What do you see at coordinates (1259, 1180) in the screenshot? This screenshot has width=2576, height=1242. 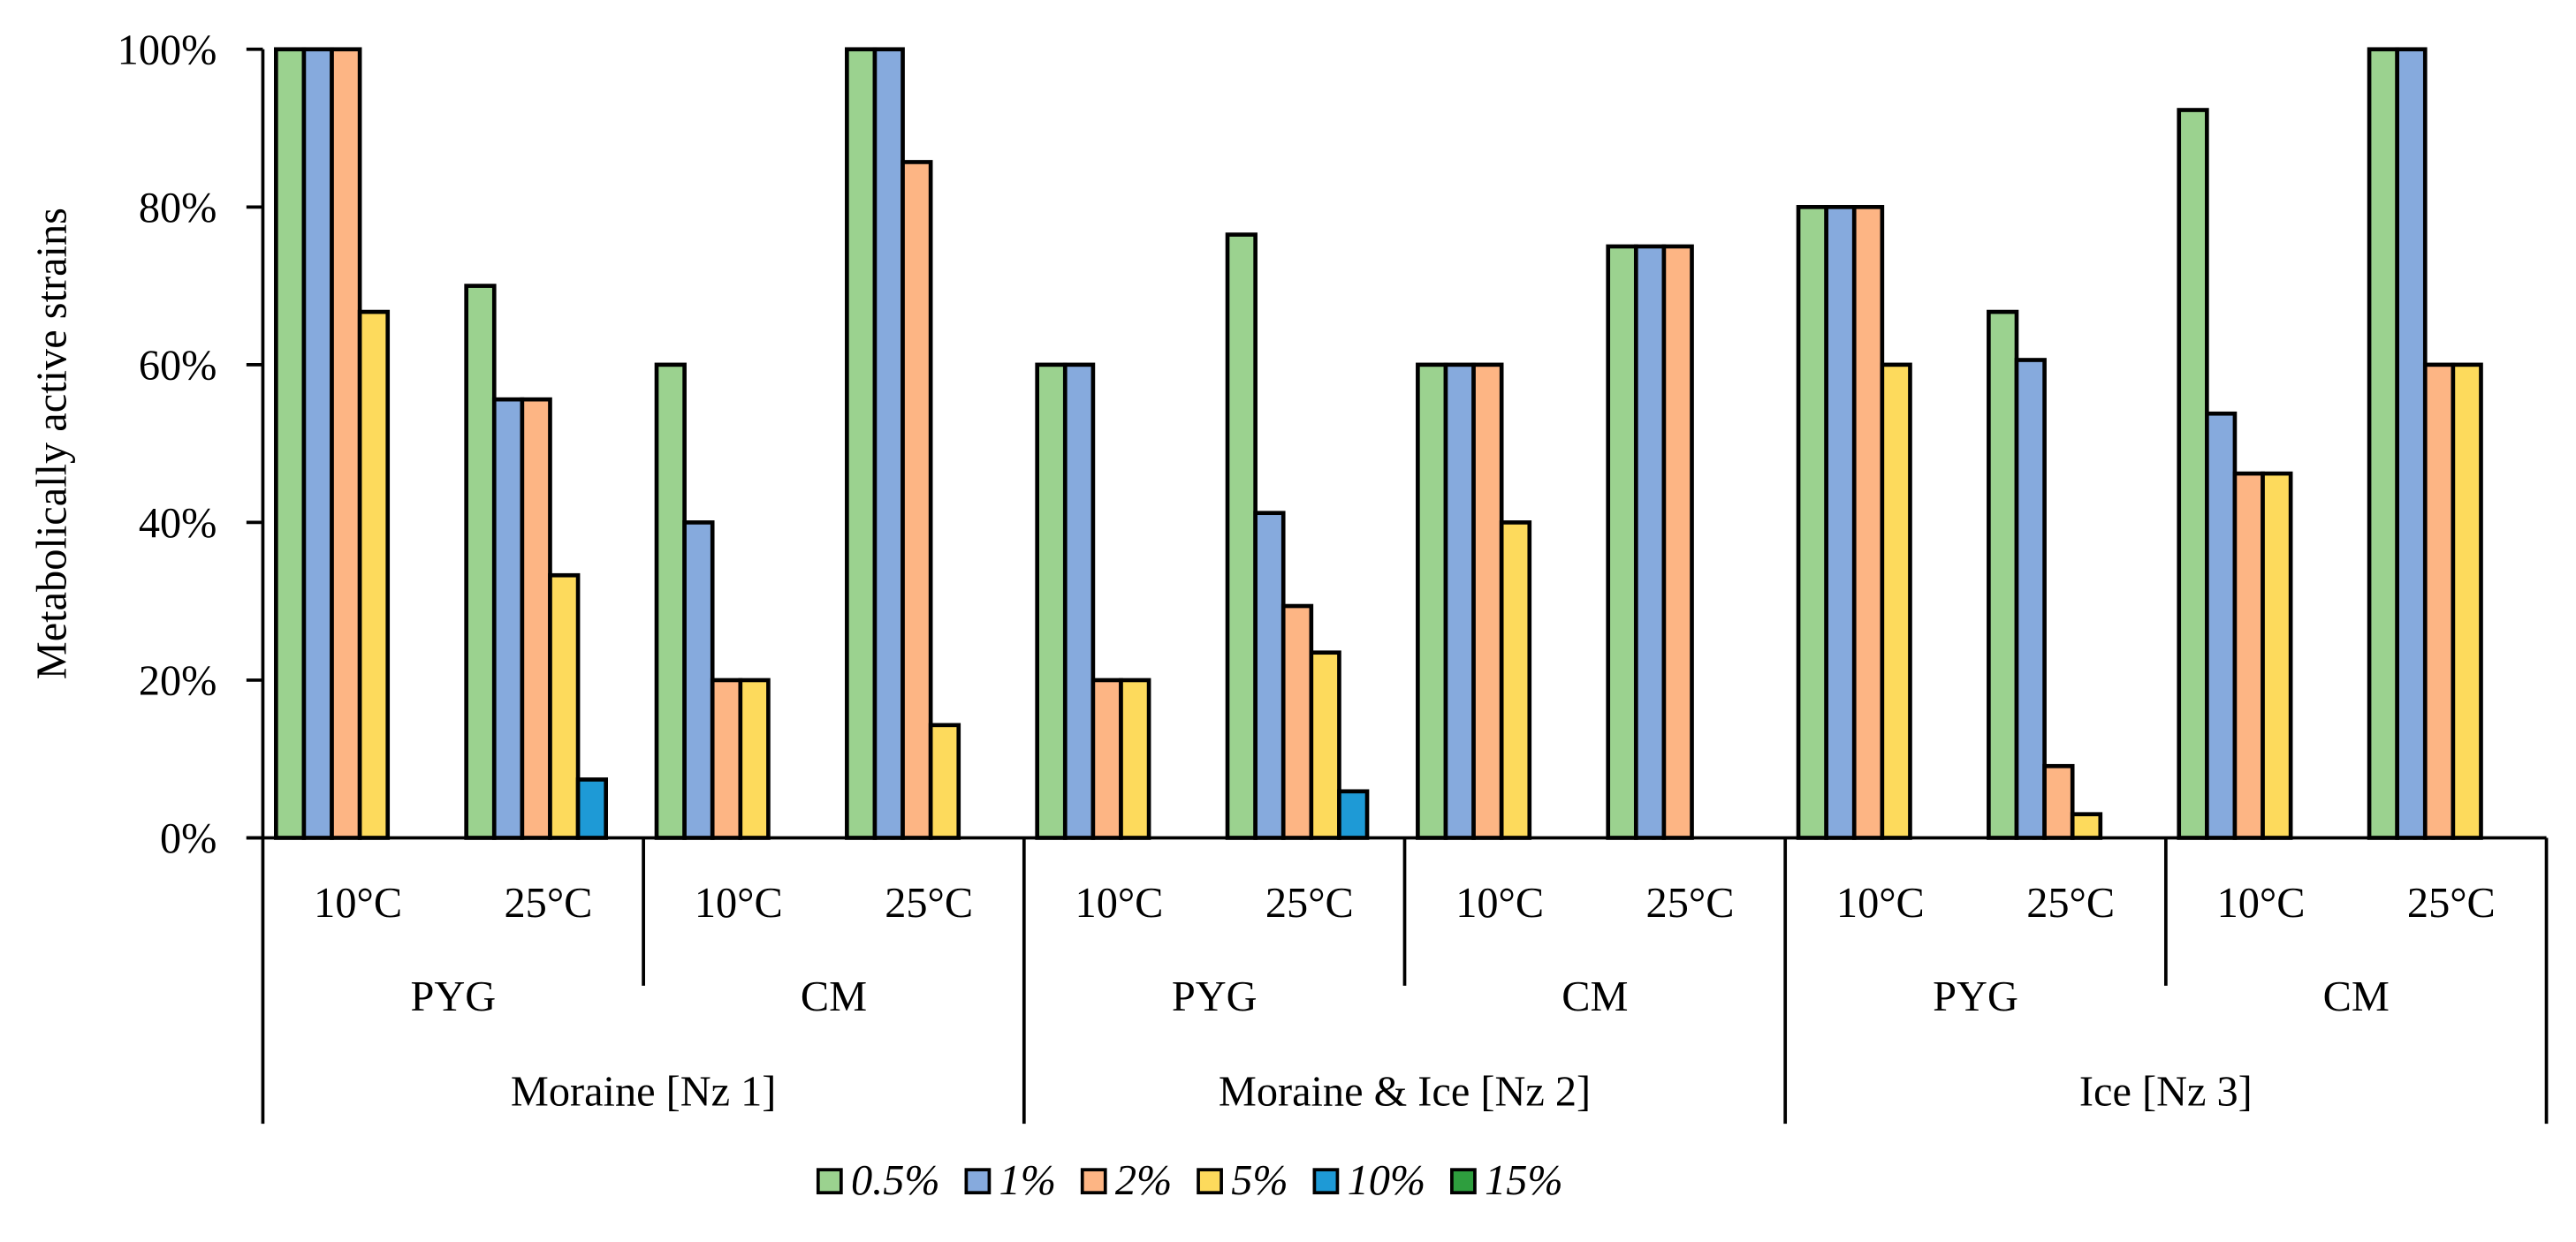 I see `legend-label: 5%` at bounding box center [1259, 1180].